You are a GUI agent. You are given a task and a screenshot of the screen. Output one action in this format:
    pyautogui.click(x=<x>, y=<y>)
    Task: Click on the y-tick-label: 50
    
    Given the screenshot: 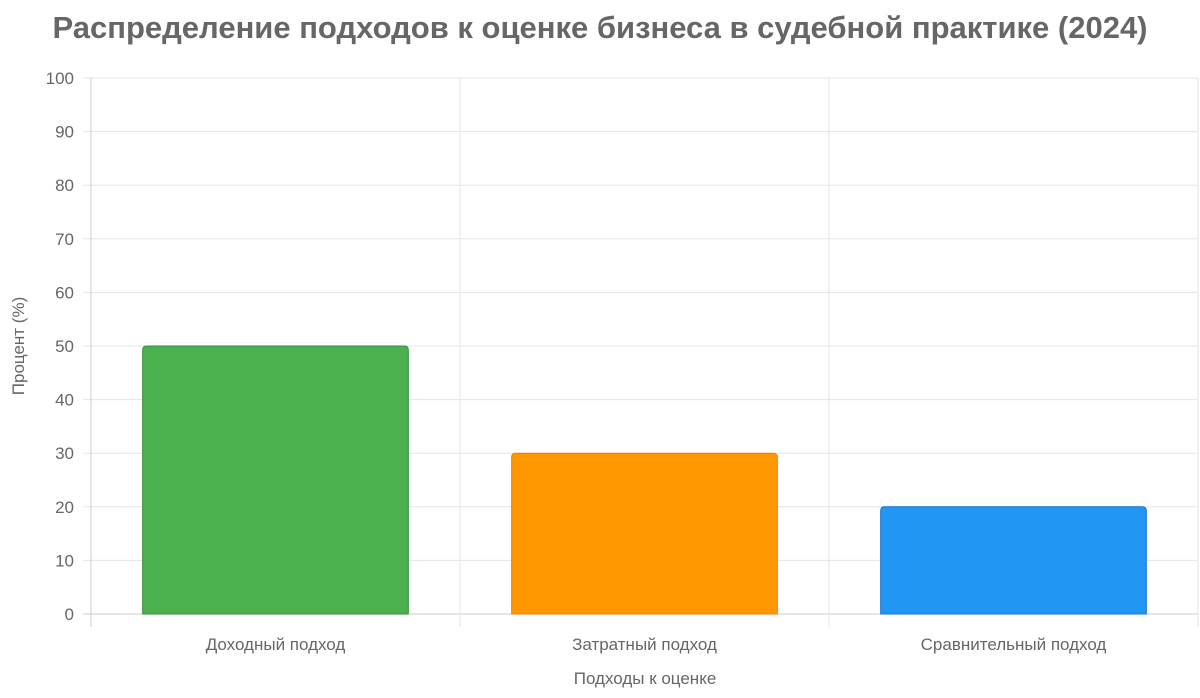 What is the action you would take?
    pyautogui.click(x=64, y=346)
    